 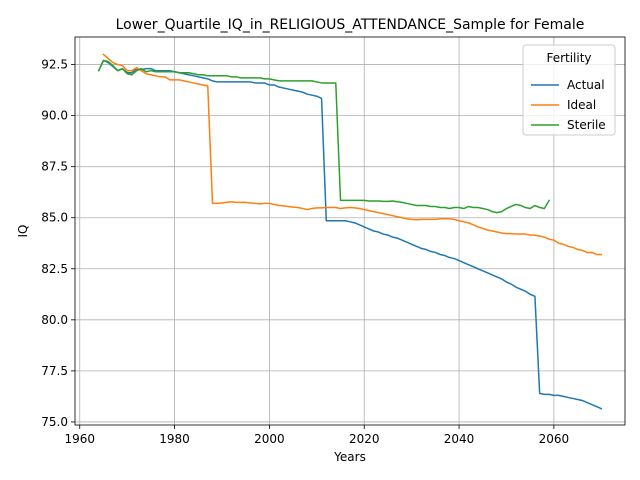 I want to click on x-tick-label: 1980, so click(x=174, y=439).